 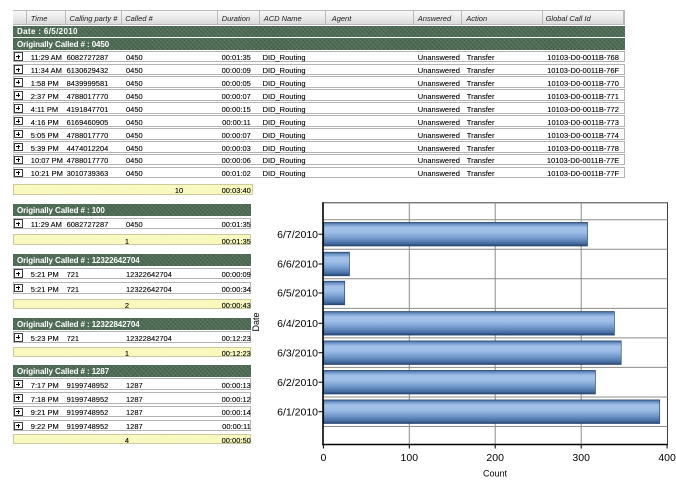 What do you see at coordinates (297, 294) in the screenshot?
I see `svg-text: 6/5/2010` at bounding box center [297, 294].